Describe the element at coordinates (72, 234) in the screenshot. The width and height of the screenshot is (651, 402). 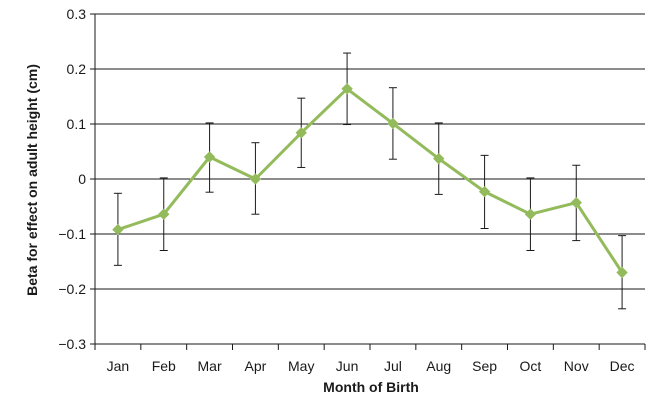
I see `y-tick-label: −0.1` at that location.